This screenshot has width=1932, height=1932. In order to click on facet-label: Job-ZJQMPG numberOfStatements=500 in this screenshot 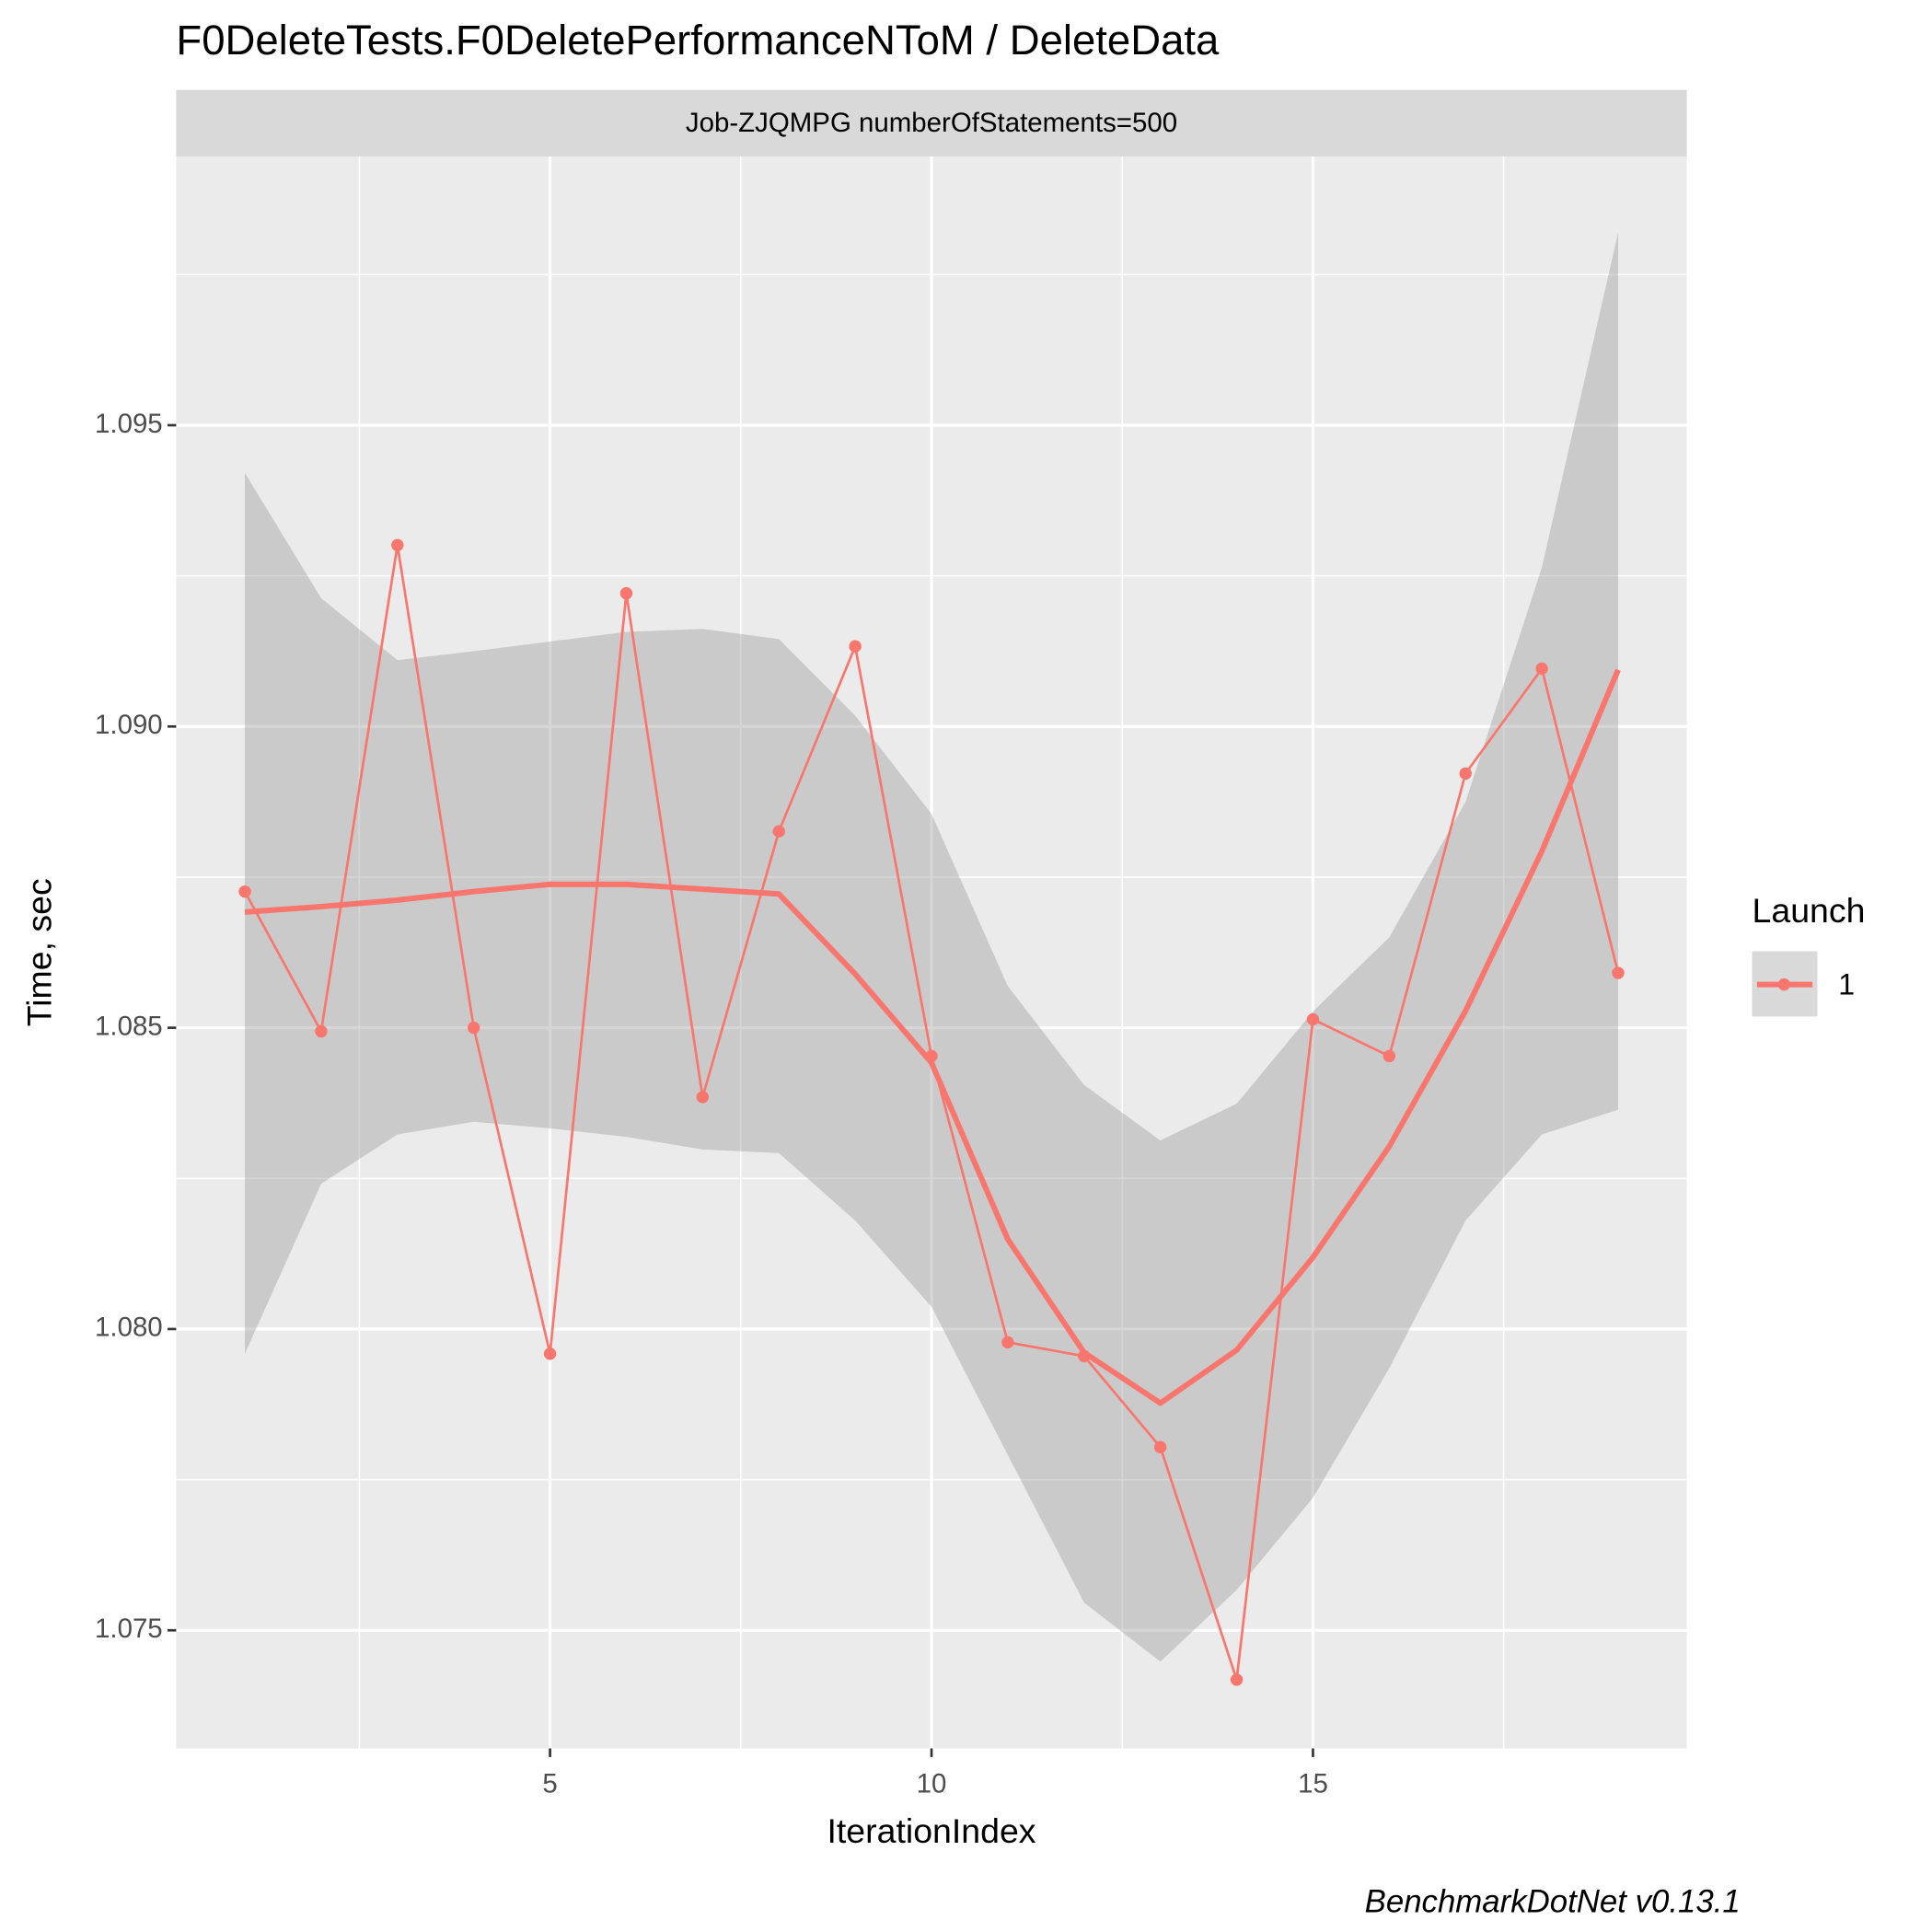, I will do `click(932, 123)`.